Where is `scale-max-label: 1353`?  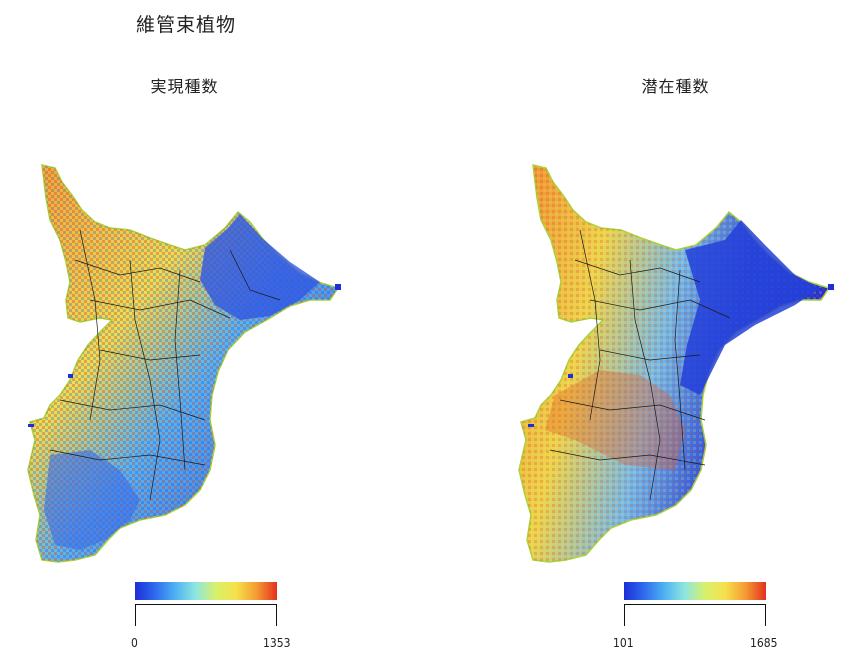
scale-max-label: 1353 is located at coordinates (277, 643).